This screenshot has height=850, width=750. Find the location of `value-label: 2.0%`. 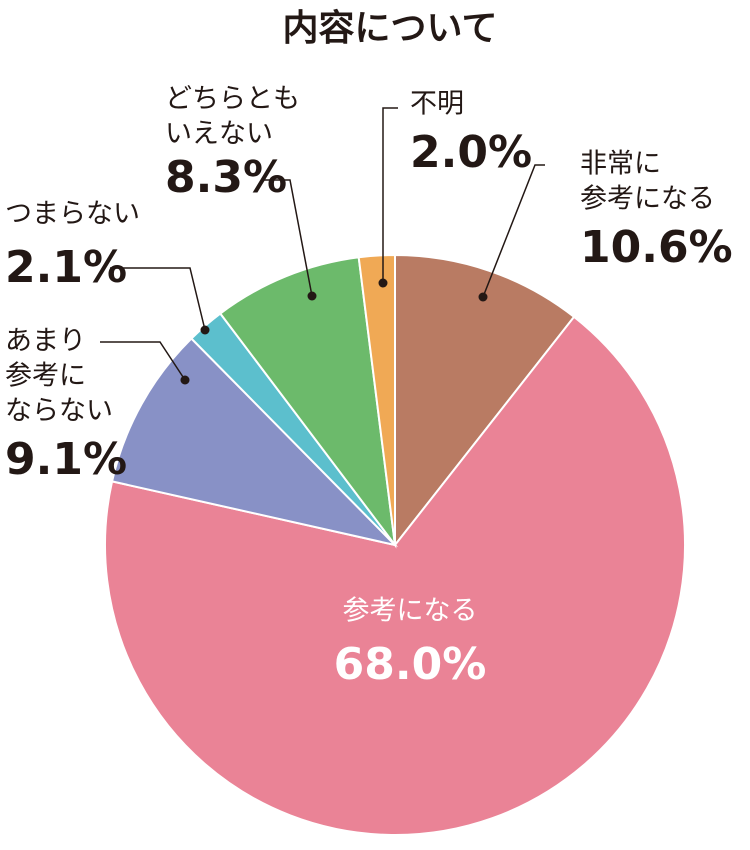

value-label: 2.0% is located at coordinates (471, 152).